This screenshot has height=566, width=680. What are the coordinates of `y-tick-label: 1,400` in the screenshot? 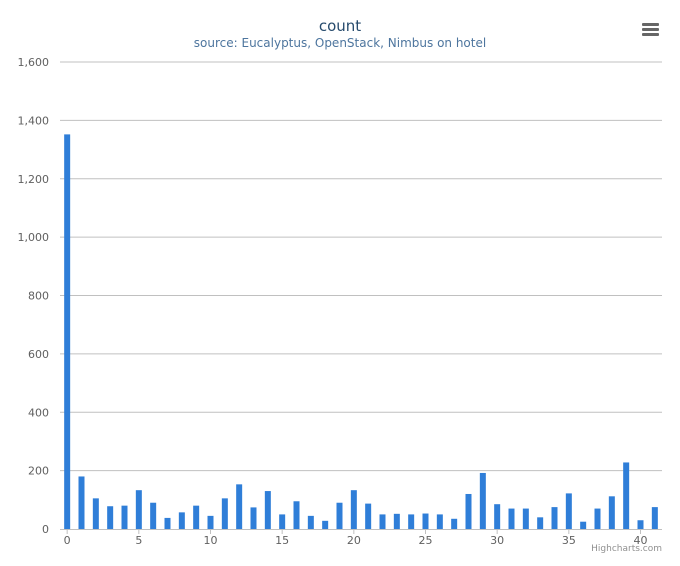 It's located at (34, 120).